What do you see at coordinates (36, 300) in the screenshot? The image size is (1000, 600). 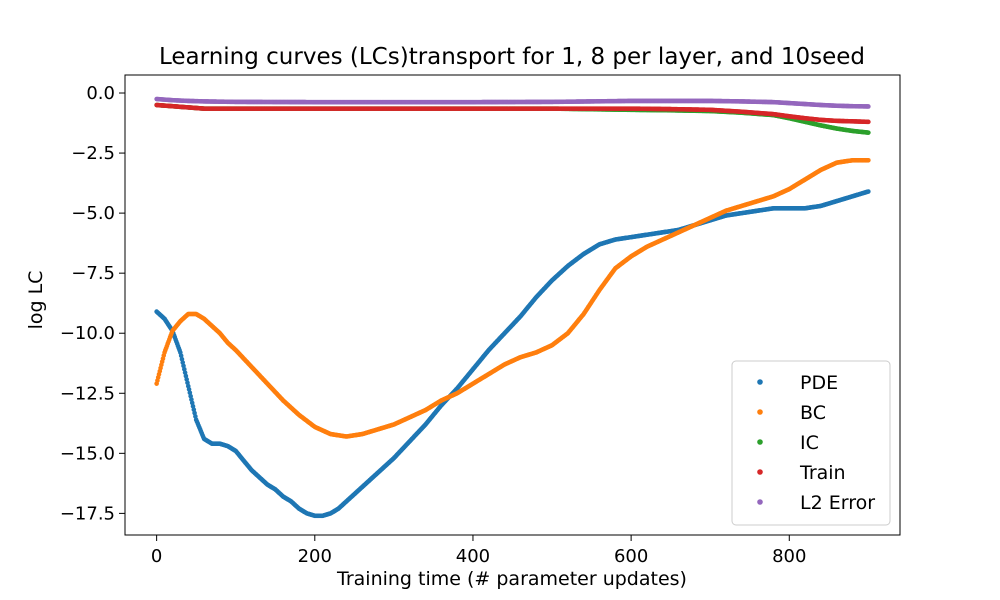 I see `y-axis-label: log LC` at bounding box center [36, 300].